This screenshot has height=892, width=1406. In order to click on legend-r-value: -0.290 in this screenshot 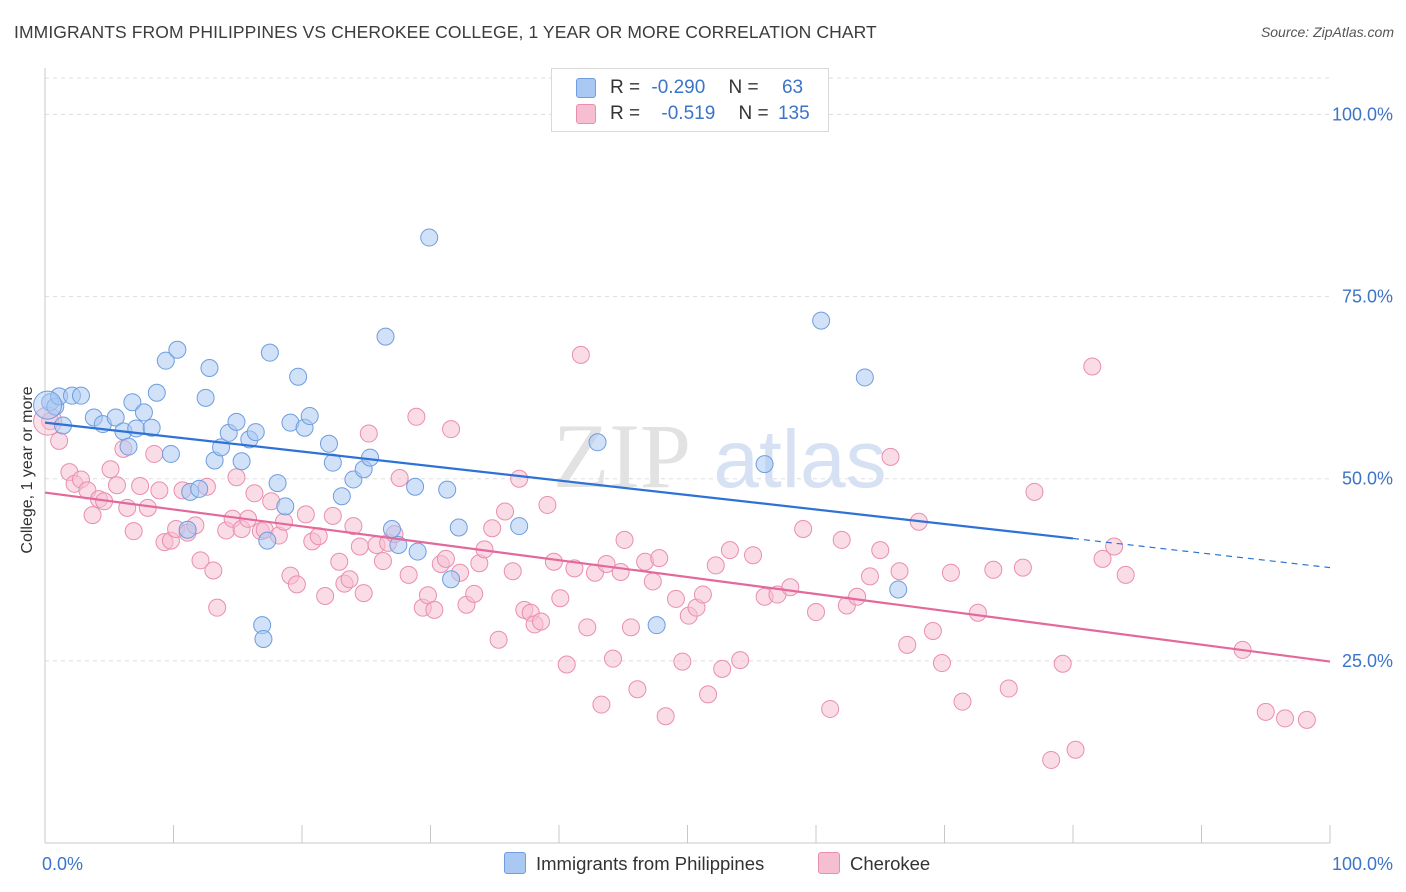, I will do `click(678, 87)`.